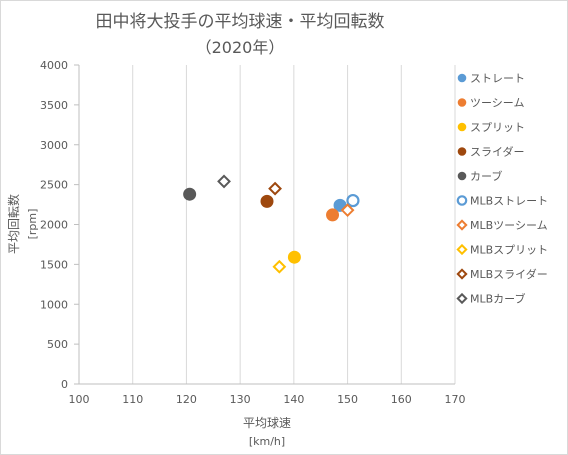  What do you see at coordinates (54, 145) in the screenshot?
I see `y-tick-label: 3000` at bounding box center [54, 145].